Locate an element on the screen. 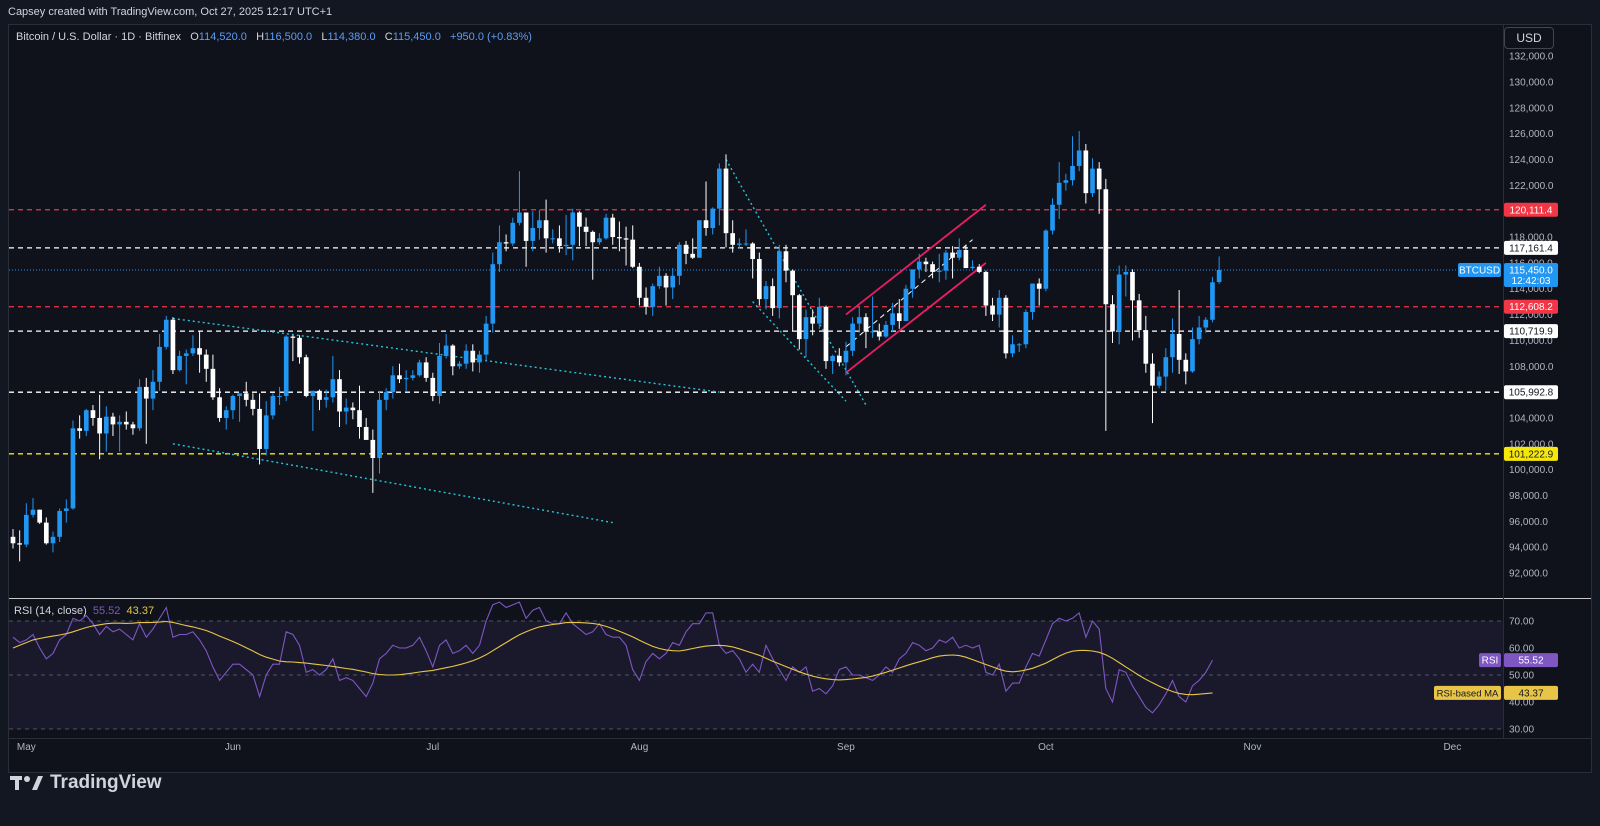 The image size is (1600, 826). price-tick-label: 128,000.0 is located at coordinates (1531, 108).